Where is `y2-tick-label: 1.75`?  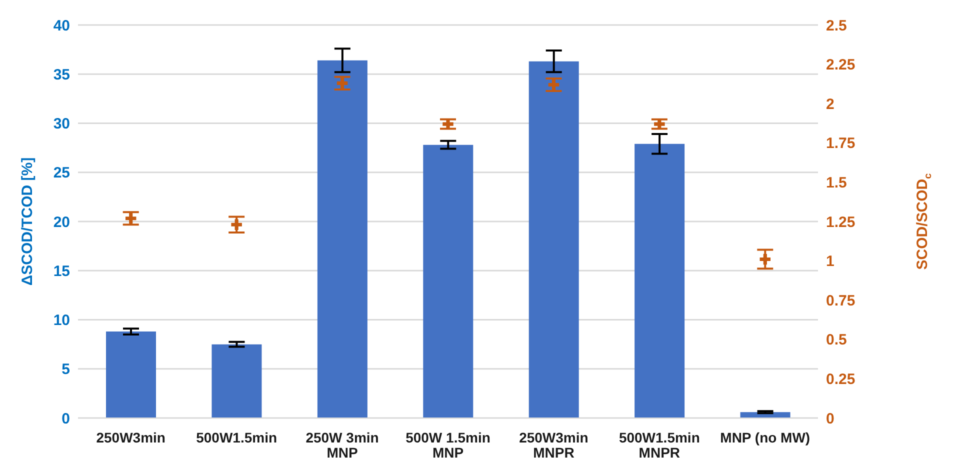 y2-tick-label: 1.75 is located at coordinates (841, 143).